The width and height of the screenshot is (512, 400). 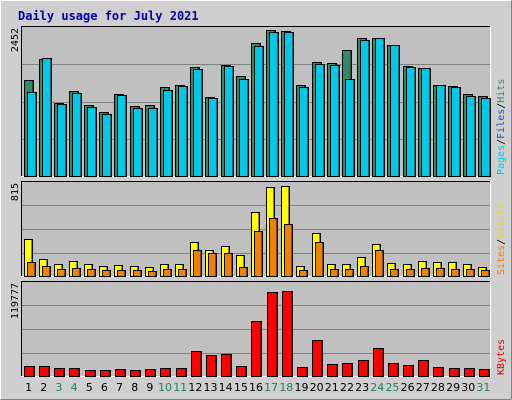 I want to click on legend: Pages/Files/Hits, so click(x=501, y=127).